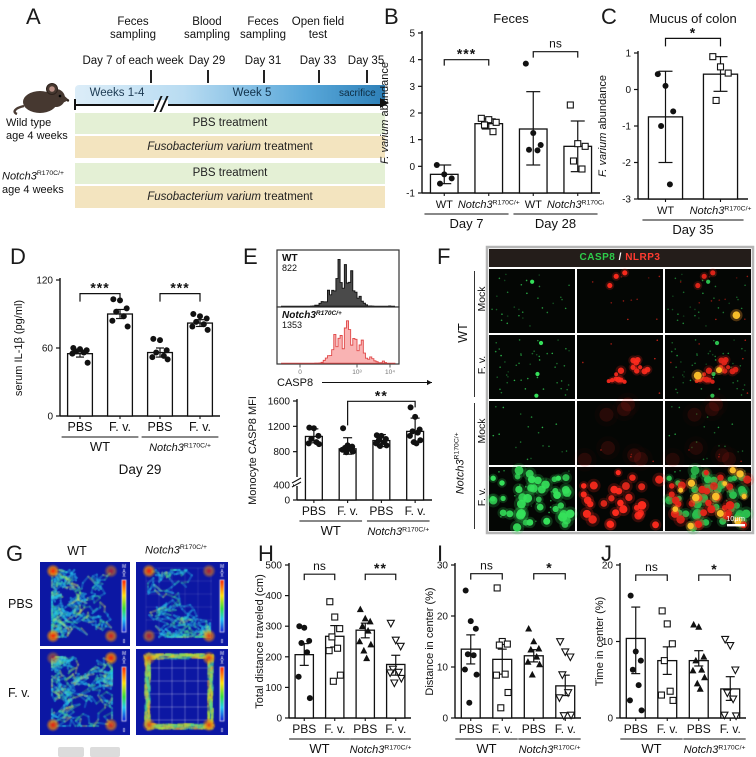  I want to click on day-label-35: Day 35, so click(366, 61).